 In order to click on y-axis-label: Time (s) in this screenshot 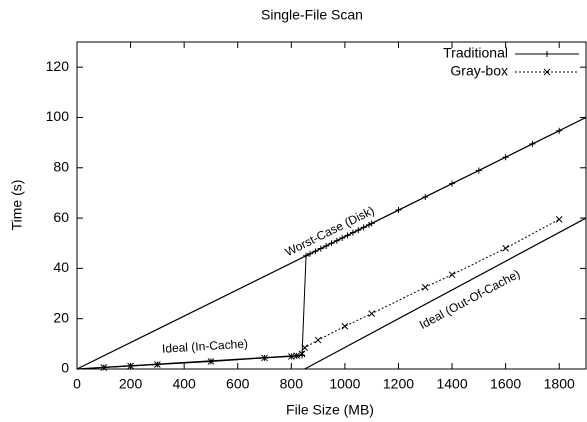, I will do `click(17, 205)`.